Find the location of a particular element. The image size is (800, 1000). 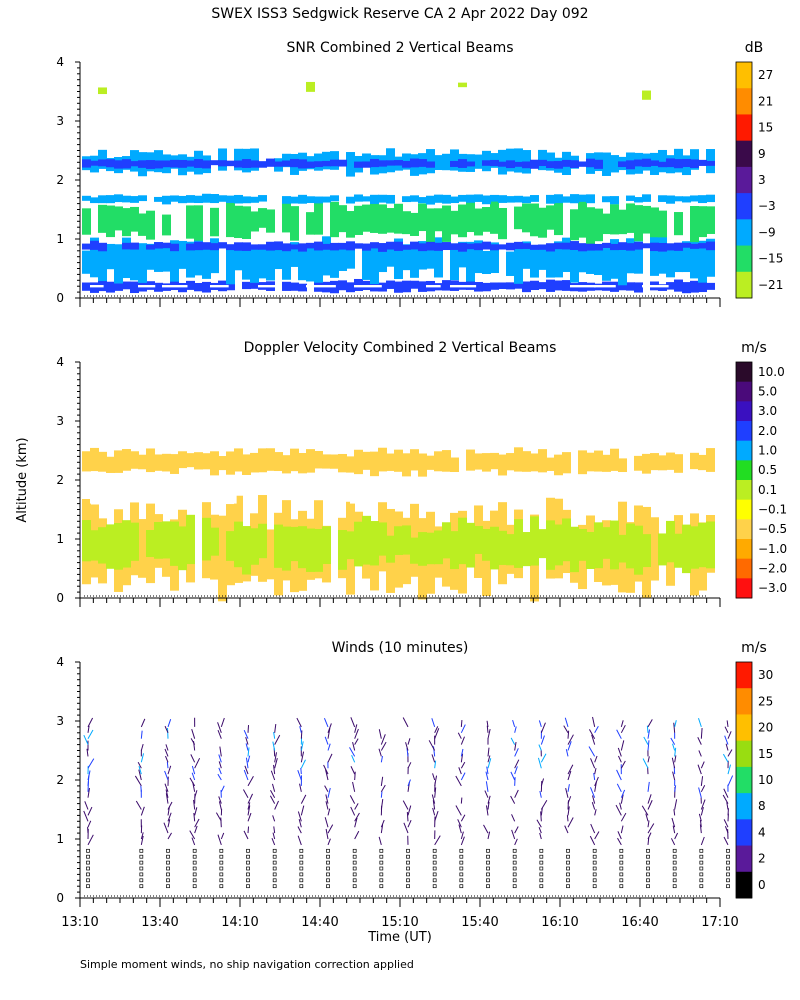

snr-colorbar-label: −15 is located at coordinates (770, 259).